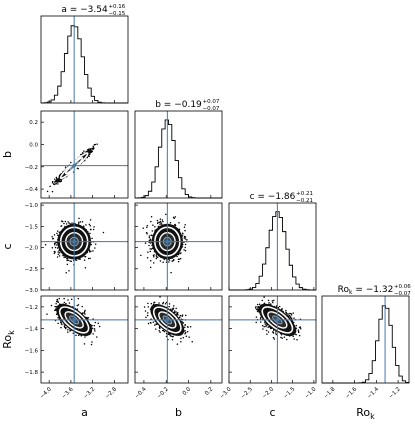  What do you see at coordinates (31, 168) in the screenshot?
I see `y-tick-label: −0.2` at bounding box center [31, 168].